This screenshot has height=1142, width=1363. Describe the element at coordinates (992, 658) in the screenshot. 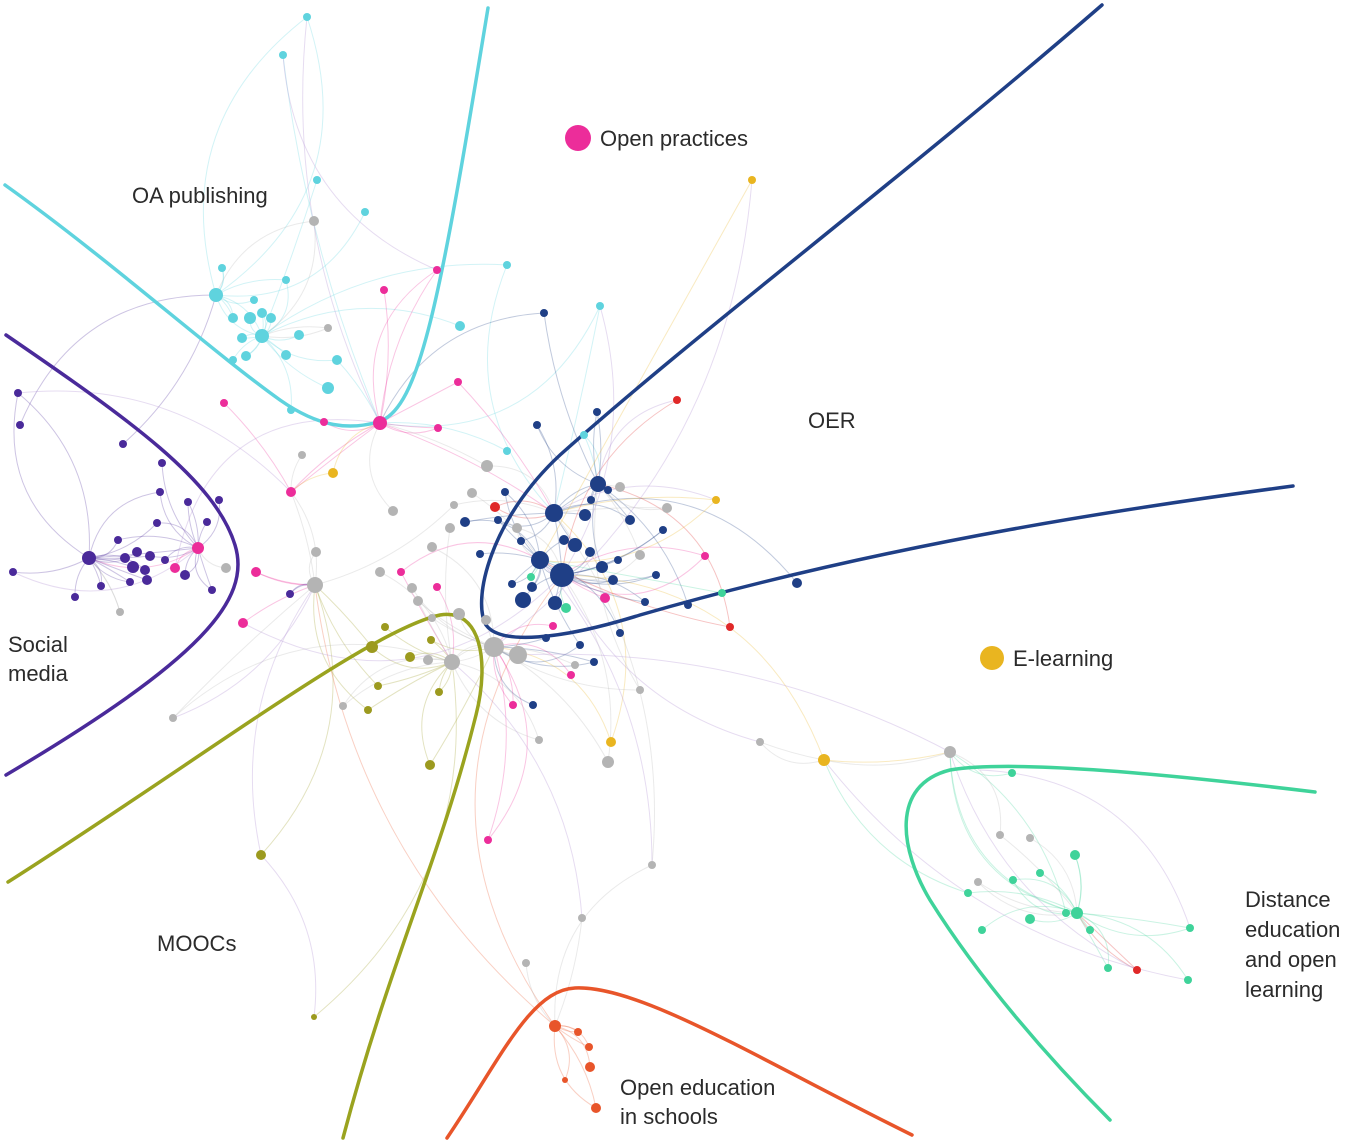

I see `e-learning-legend-dot` at that location.